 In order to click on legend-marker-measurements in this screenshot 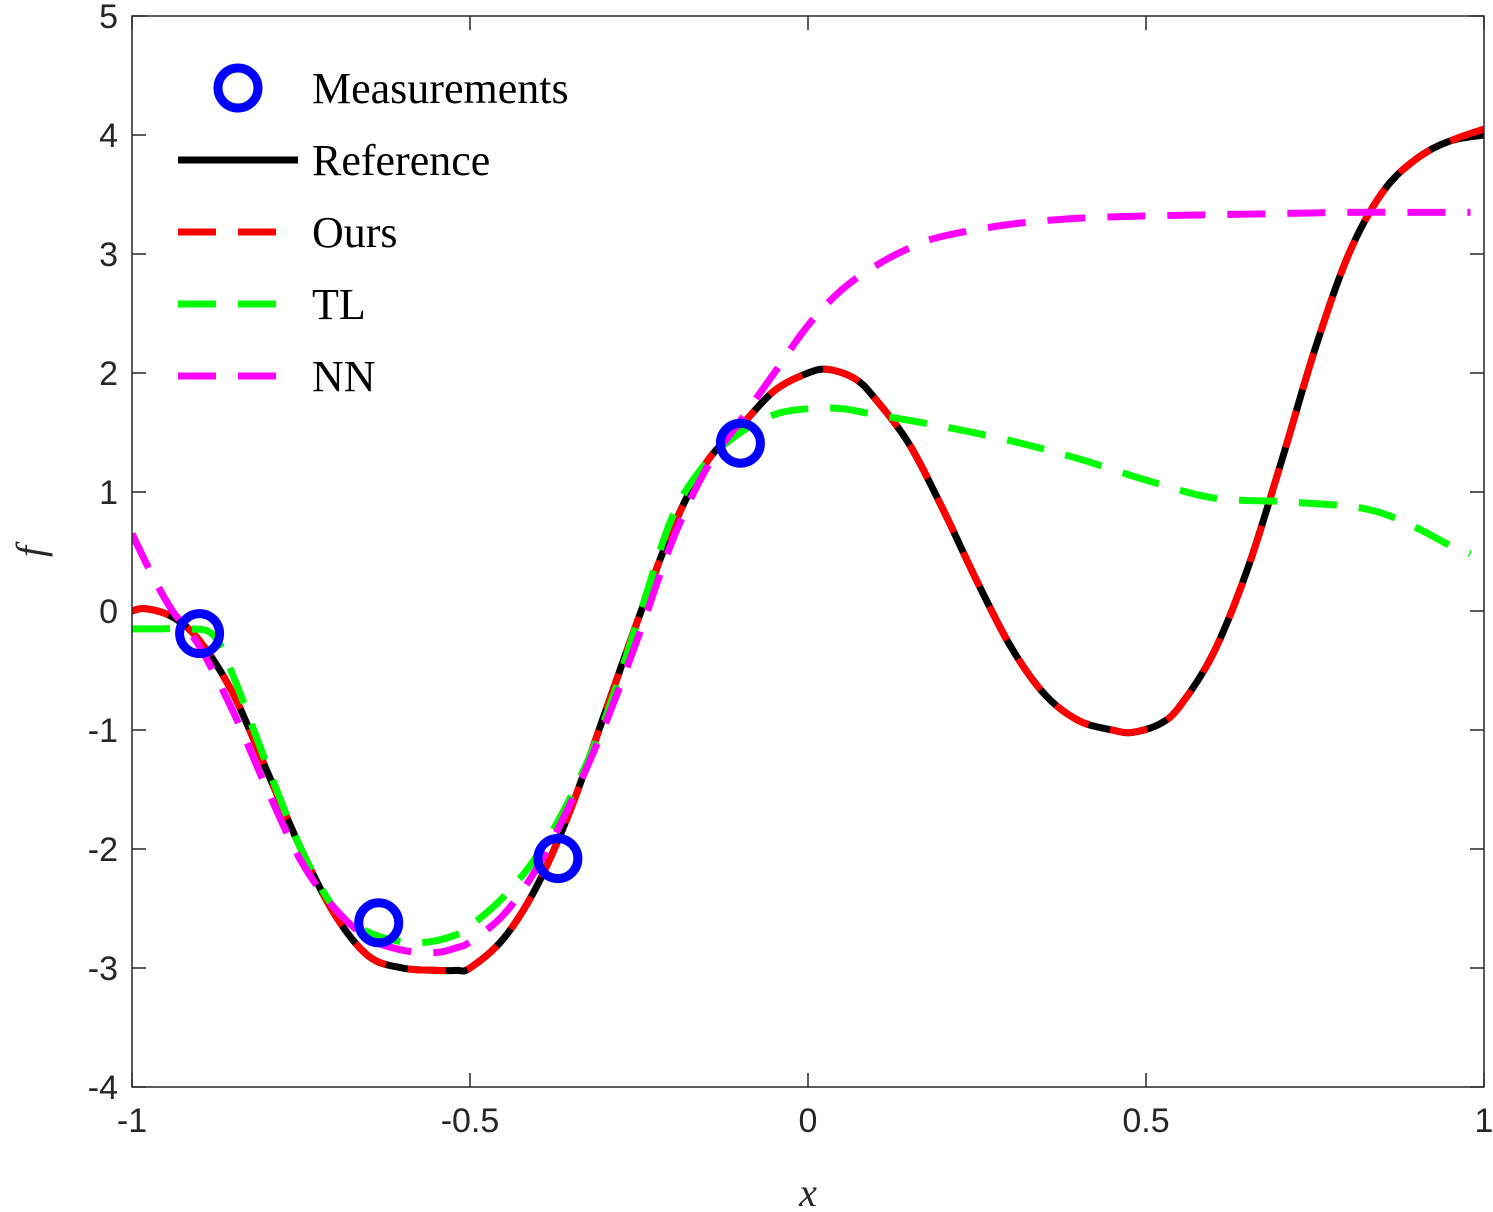, I will do `click(238, 88)`.